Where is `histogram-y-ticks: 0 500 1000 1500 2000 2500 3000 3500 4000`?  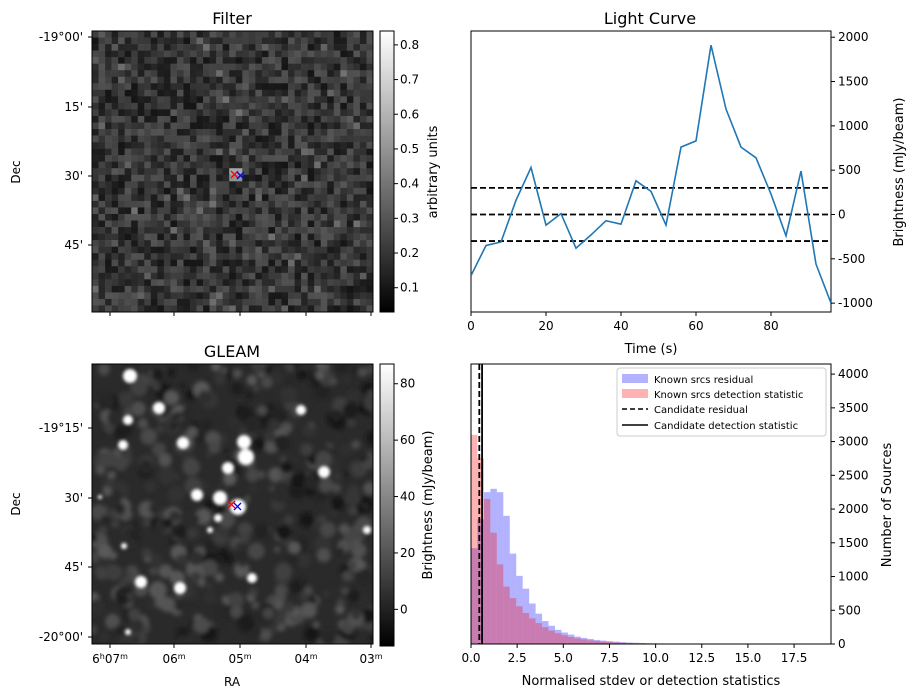 histogram-y-ticks: 0 500 1000 1500 2000 2500 3000 3500 4000 is located at coordinates (850, 509).